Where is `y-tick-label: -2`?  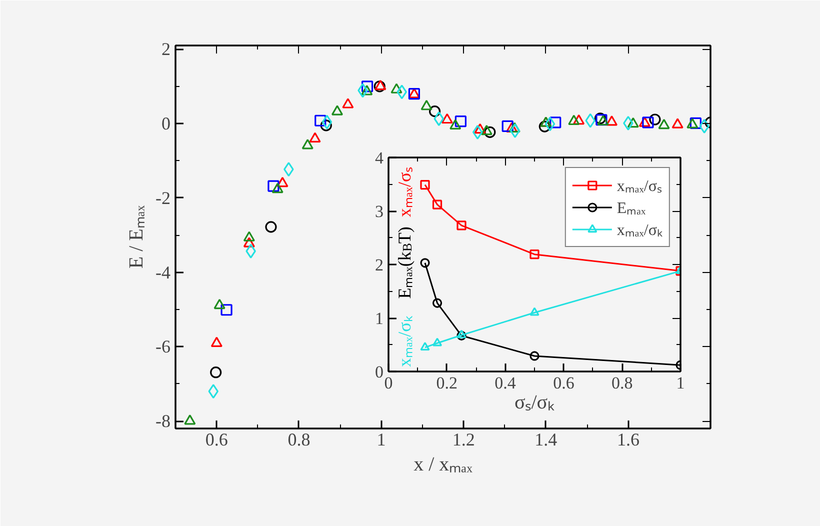 y-tick-label: -2 is located at coordinates (163, 198).